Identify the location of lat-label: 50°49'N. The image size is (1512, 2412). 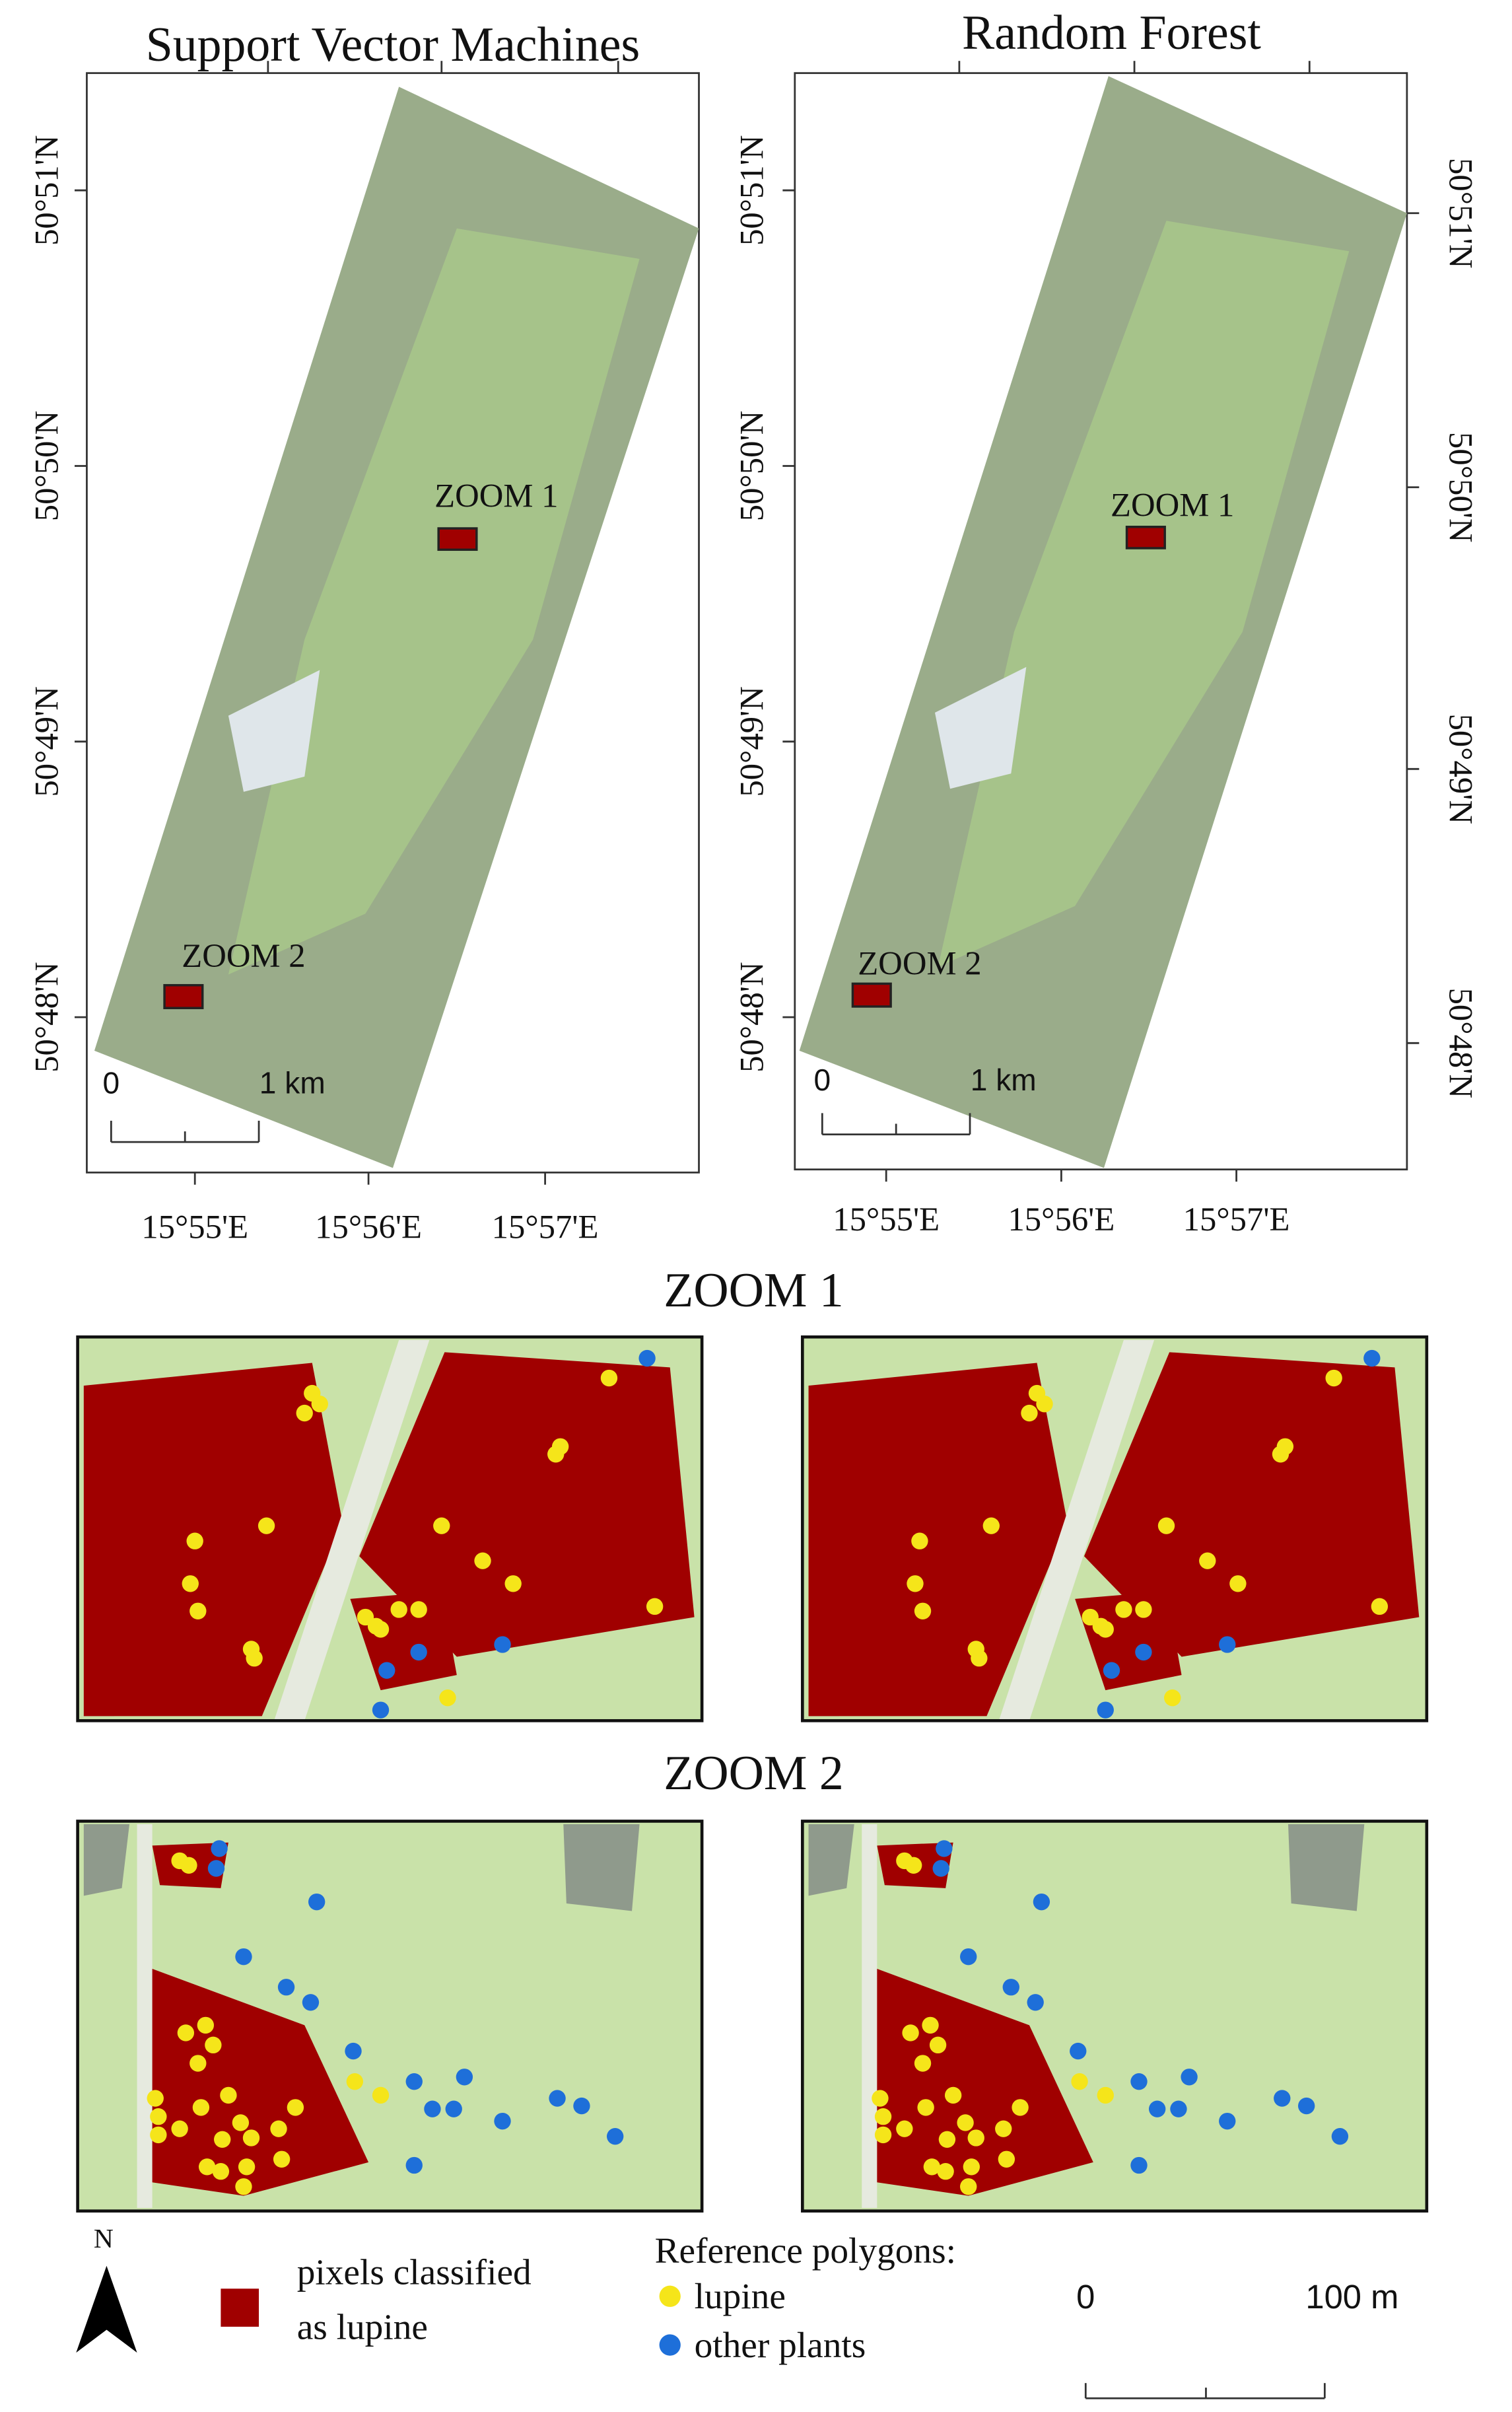
(47, 741).